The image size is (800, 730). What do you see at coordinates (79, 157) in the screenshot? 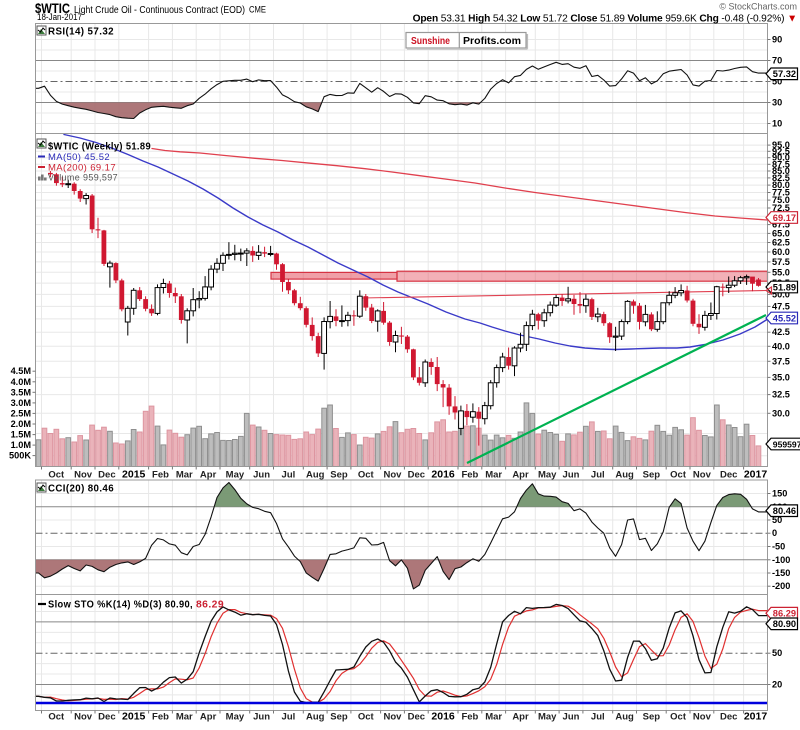
I see `svg-text: MA(50) 45.52` at bounding box center [79, 157].